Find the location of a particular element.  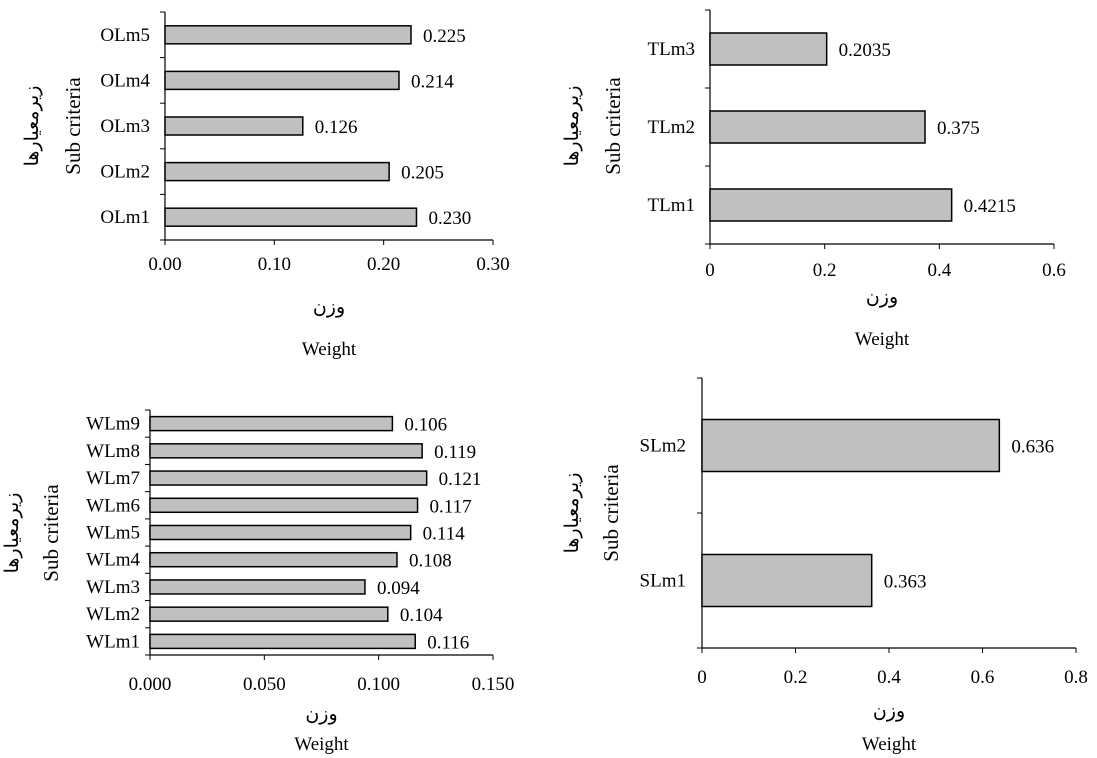

chart1-y-axis-title-fa: زیرمعیارها is located at coordinates (32, 126).